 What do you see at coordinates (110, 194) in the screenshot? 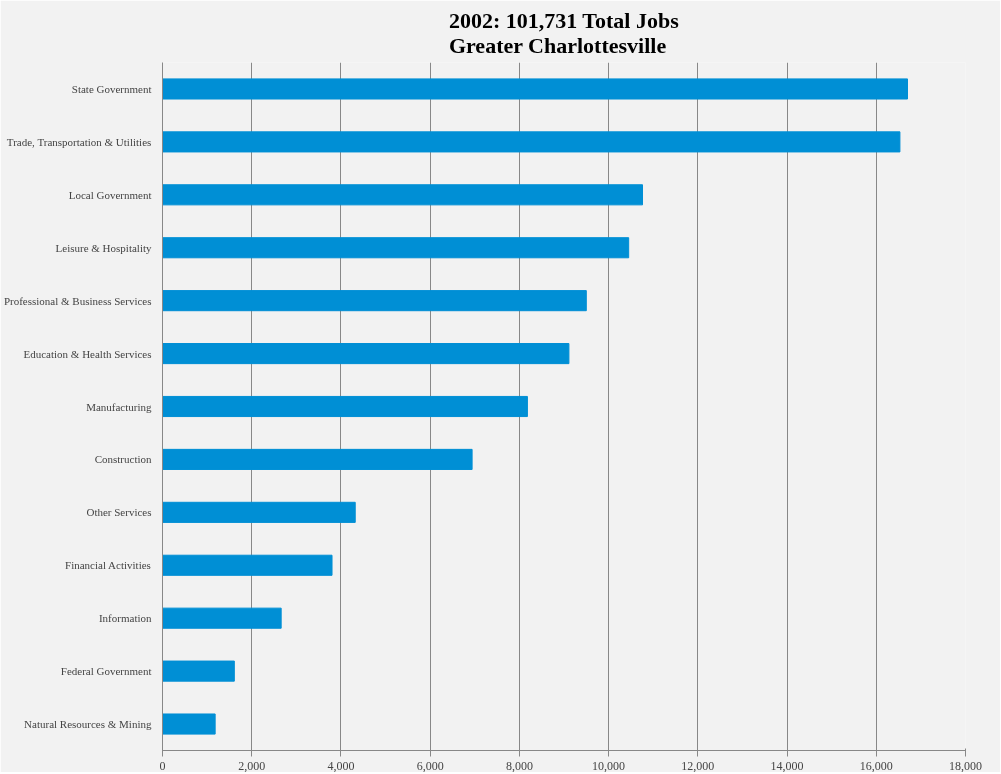
I see `y-tick-label: Local Government` at bounding box center [110, 194].